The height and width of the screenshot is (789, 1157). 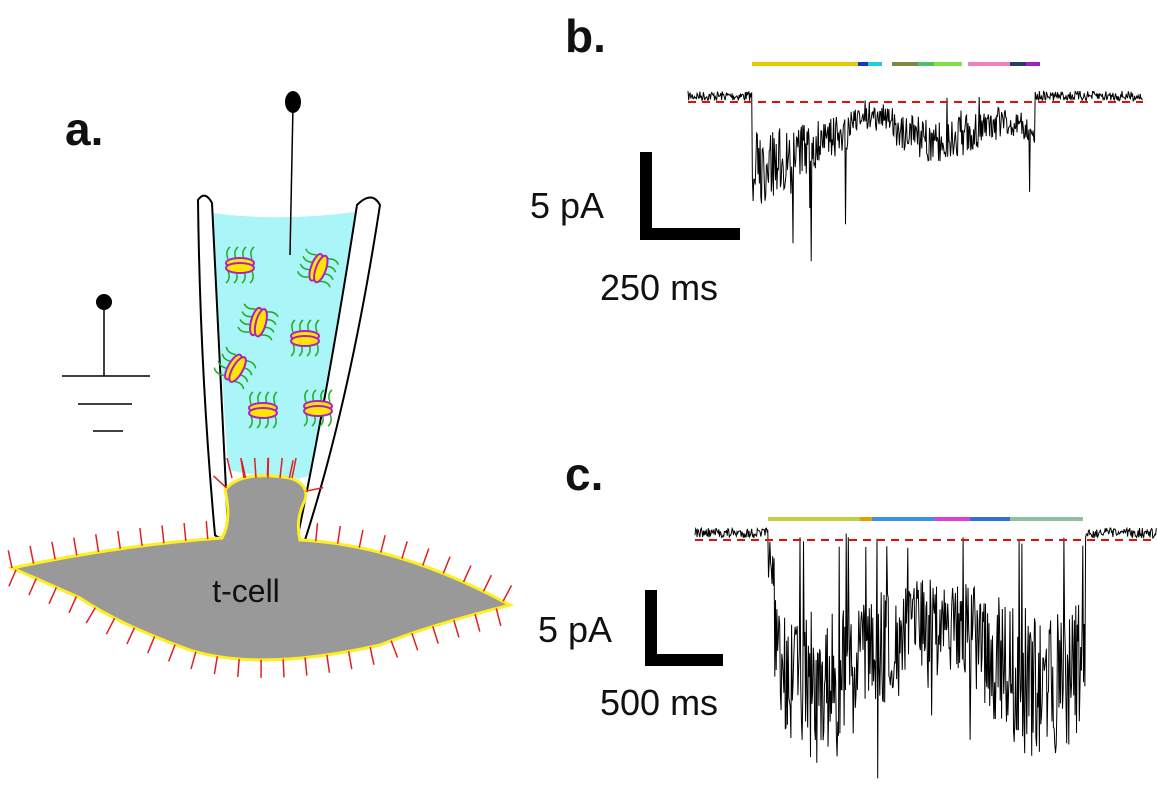 What do you see at coordinates (246, 591) in the screenshot?
I see `cell-label: t-cell` at bounding box center [246, 591].